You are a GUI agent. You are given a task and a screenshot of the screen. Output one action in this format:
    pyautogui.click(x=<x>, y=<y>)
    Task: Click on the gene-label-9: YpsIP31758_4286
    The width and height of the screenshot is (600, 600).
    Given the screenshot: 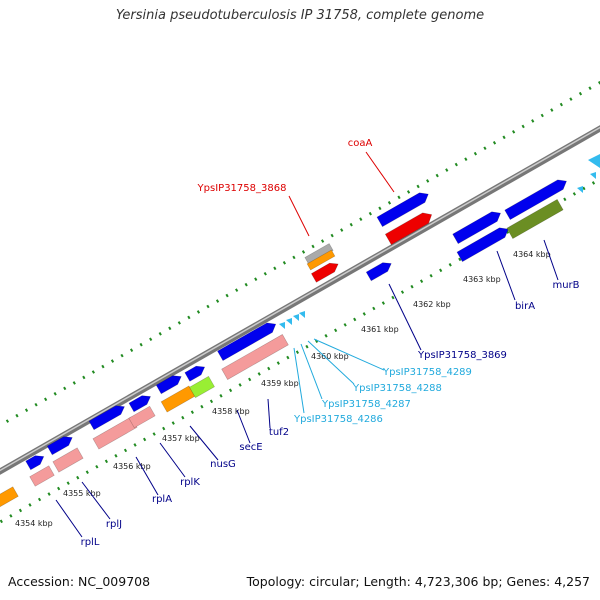 What is the action you would take?
    pyautogui.click(x=338, y=419)
    